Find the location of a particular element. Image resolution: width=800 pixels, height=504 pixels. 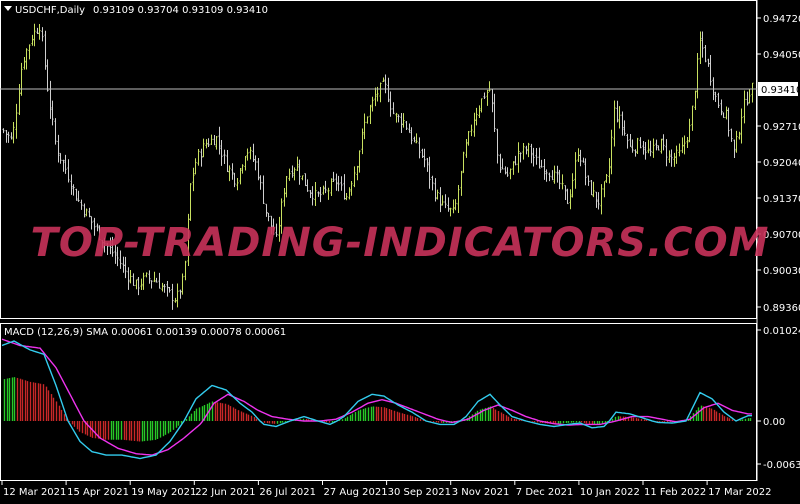

time-axis-label: 11 Feb 2022 is located at coordinates (675, 492).